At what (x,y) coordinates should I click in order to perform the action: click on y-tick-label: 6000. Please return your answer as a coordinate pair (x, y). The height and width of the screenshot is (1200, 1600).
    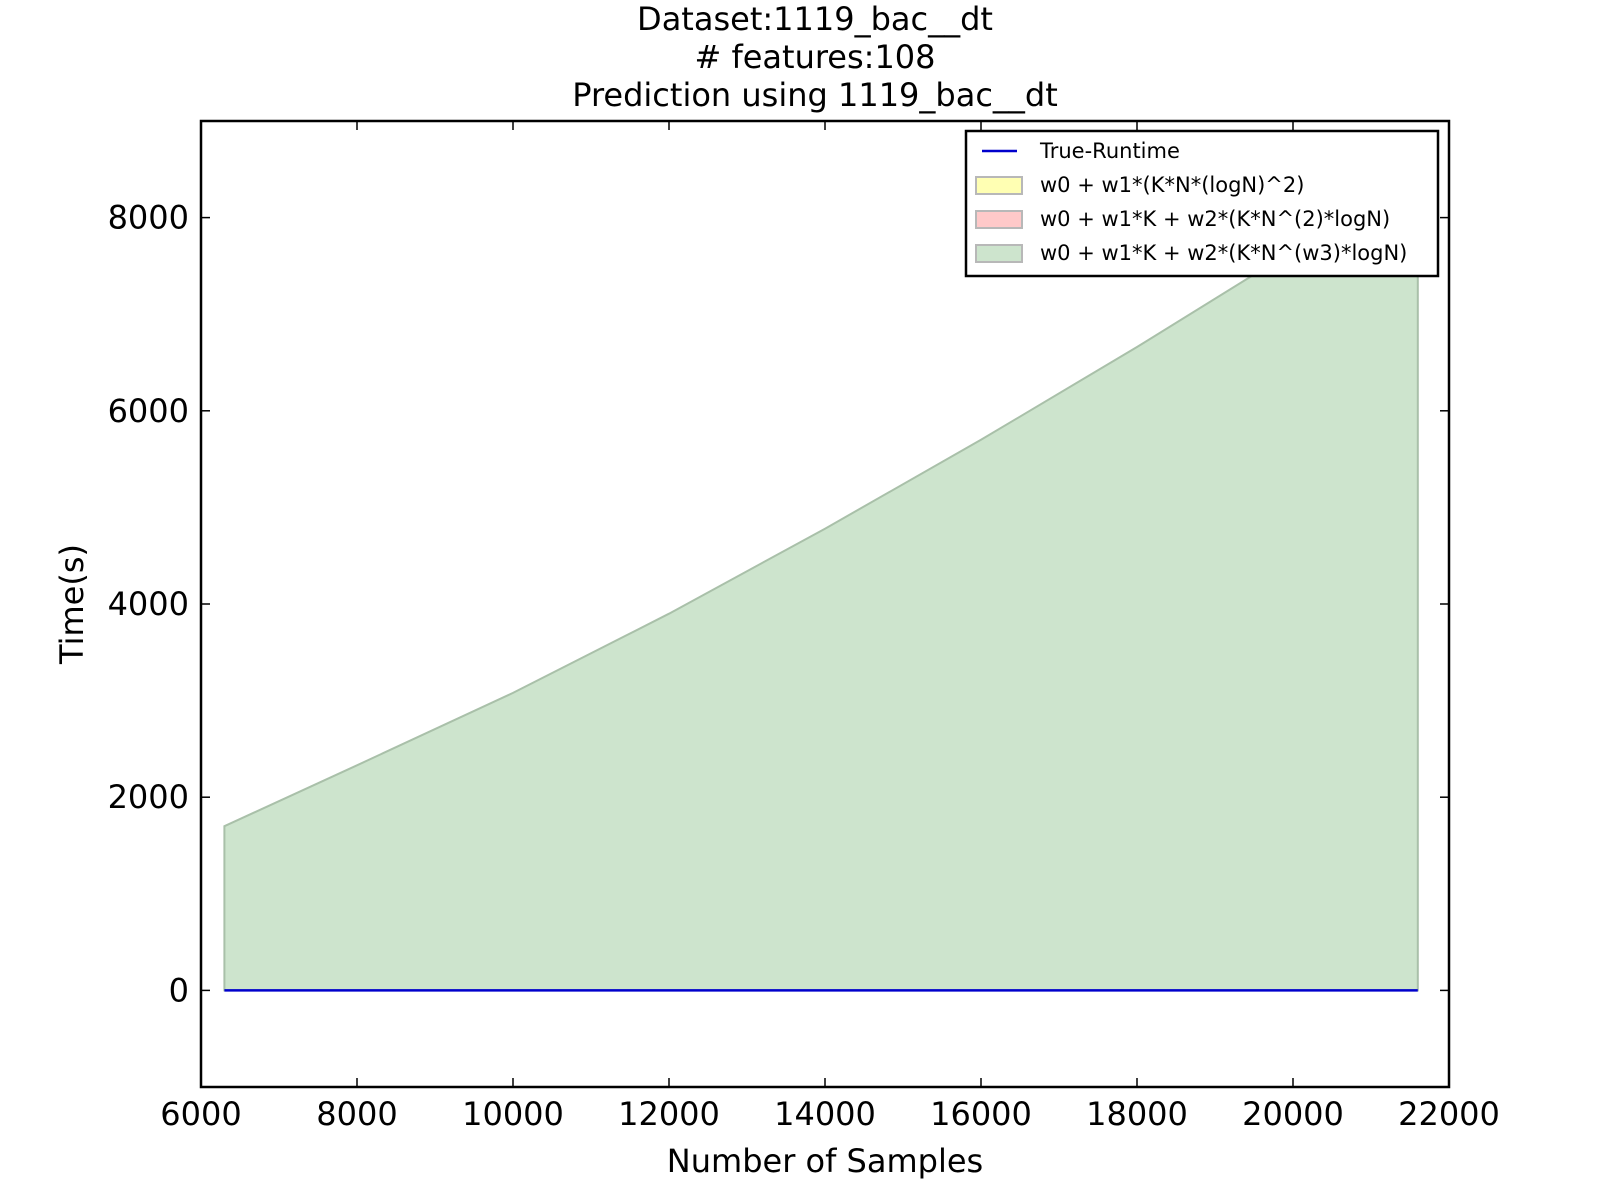
    Looking at the image, I should click on (148, 411).